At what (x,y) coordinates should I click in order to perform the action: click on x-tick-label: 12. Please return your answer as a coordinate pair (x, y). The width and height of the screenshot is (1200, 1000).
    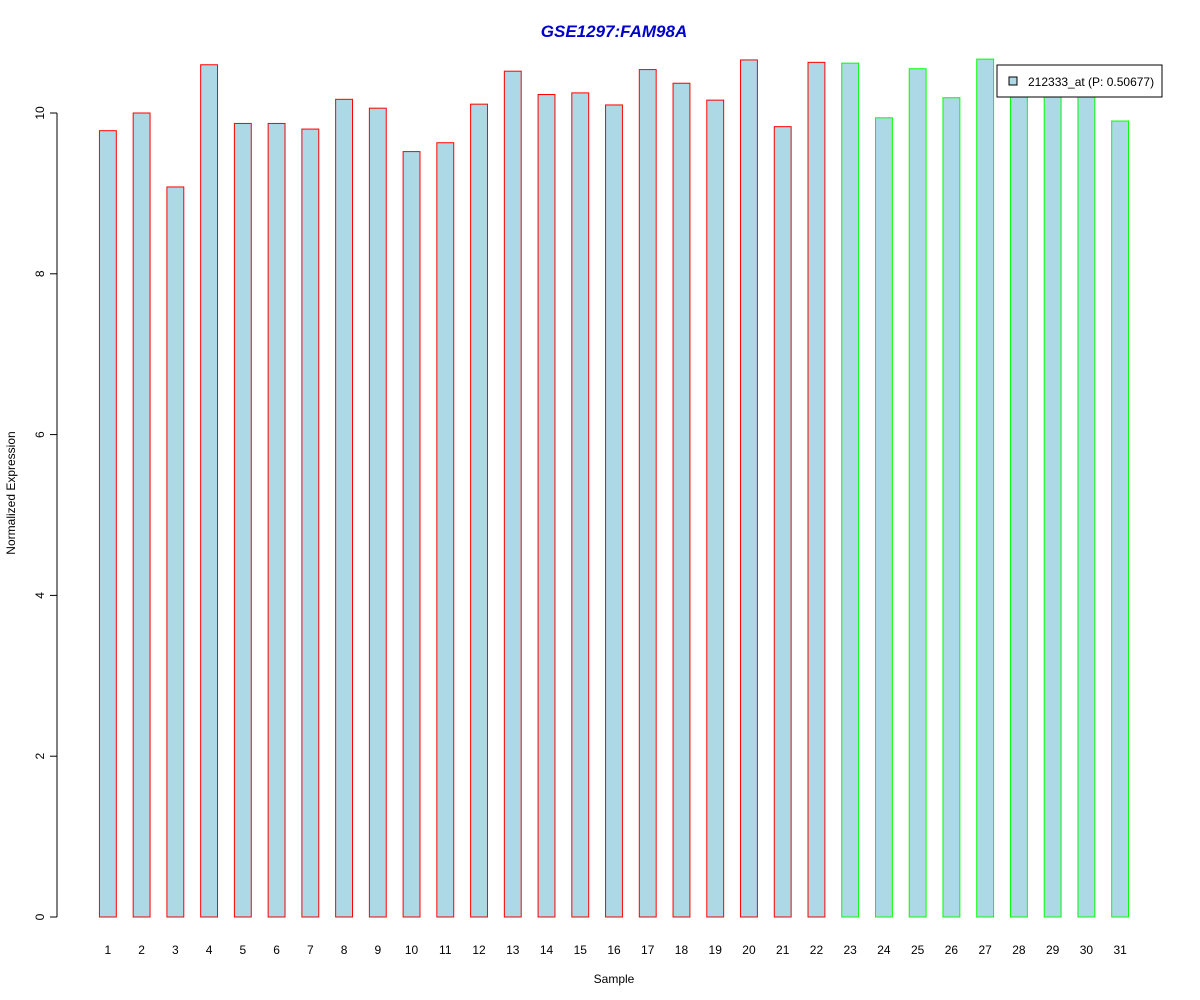
    Looking at the image, I should click on (479, 950).